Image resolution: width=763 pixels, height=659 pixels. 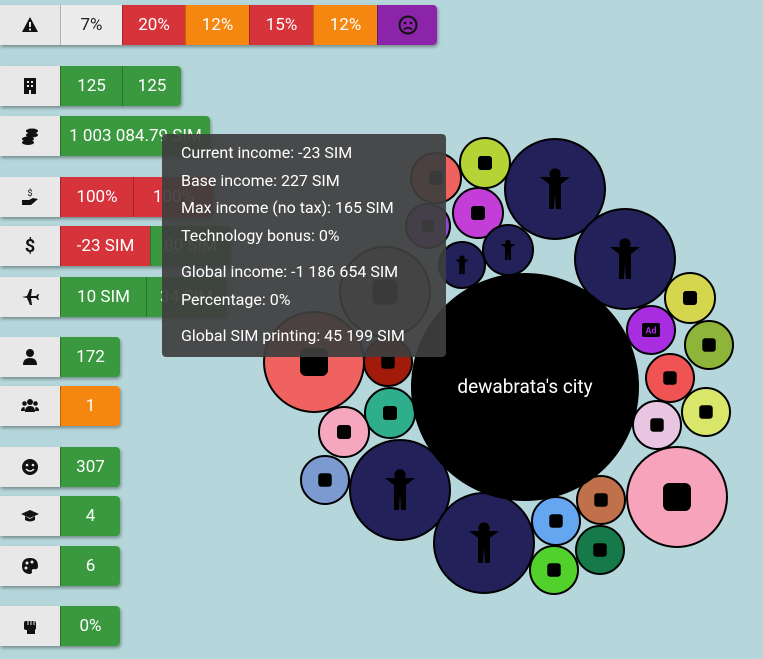 What do you see at coordinates (236, 299) in the screenshot?
I see `tooltip-line: Percentage: 0%` at bounding box center [236, 299].